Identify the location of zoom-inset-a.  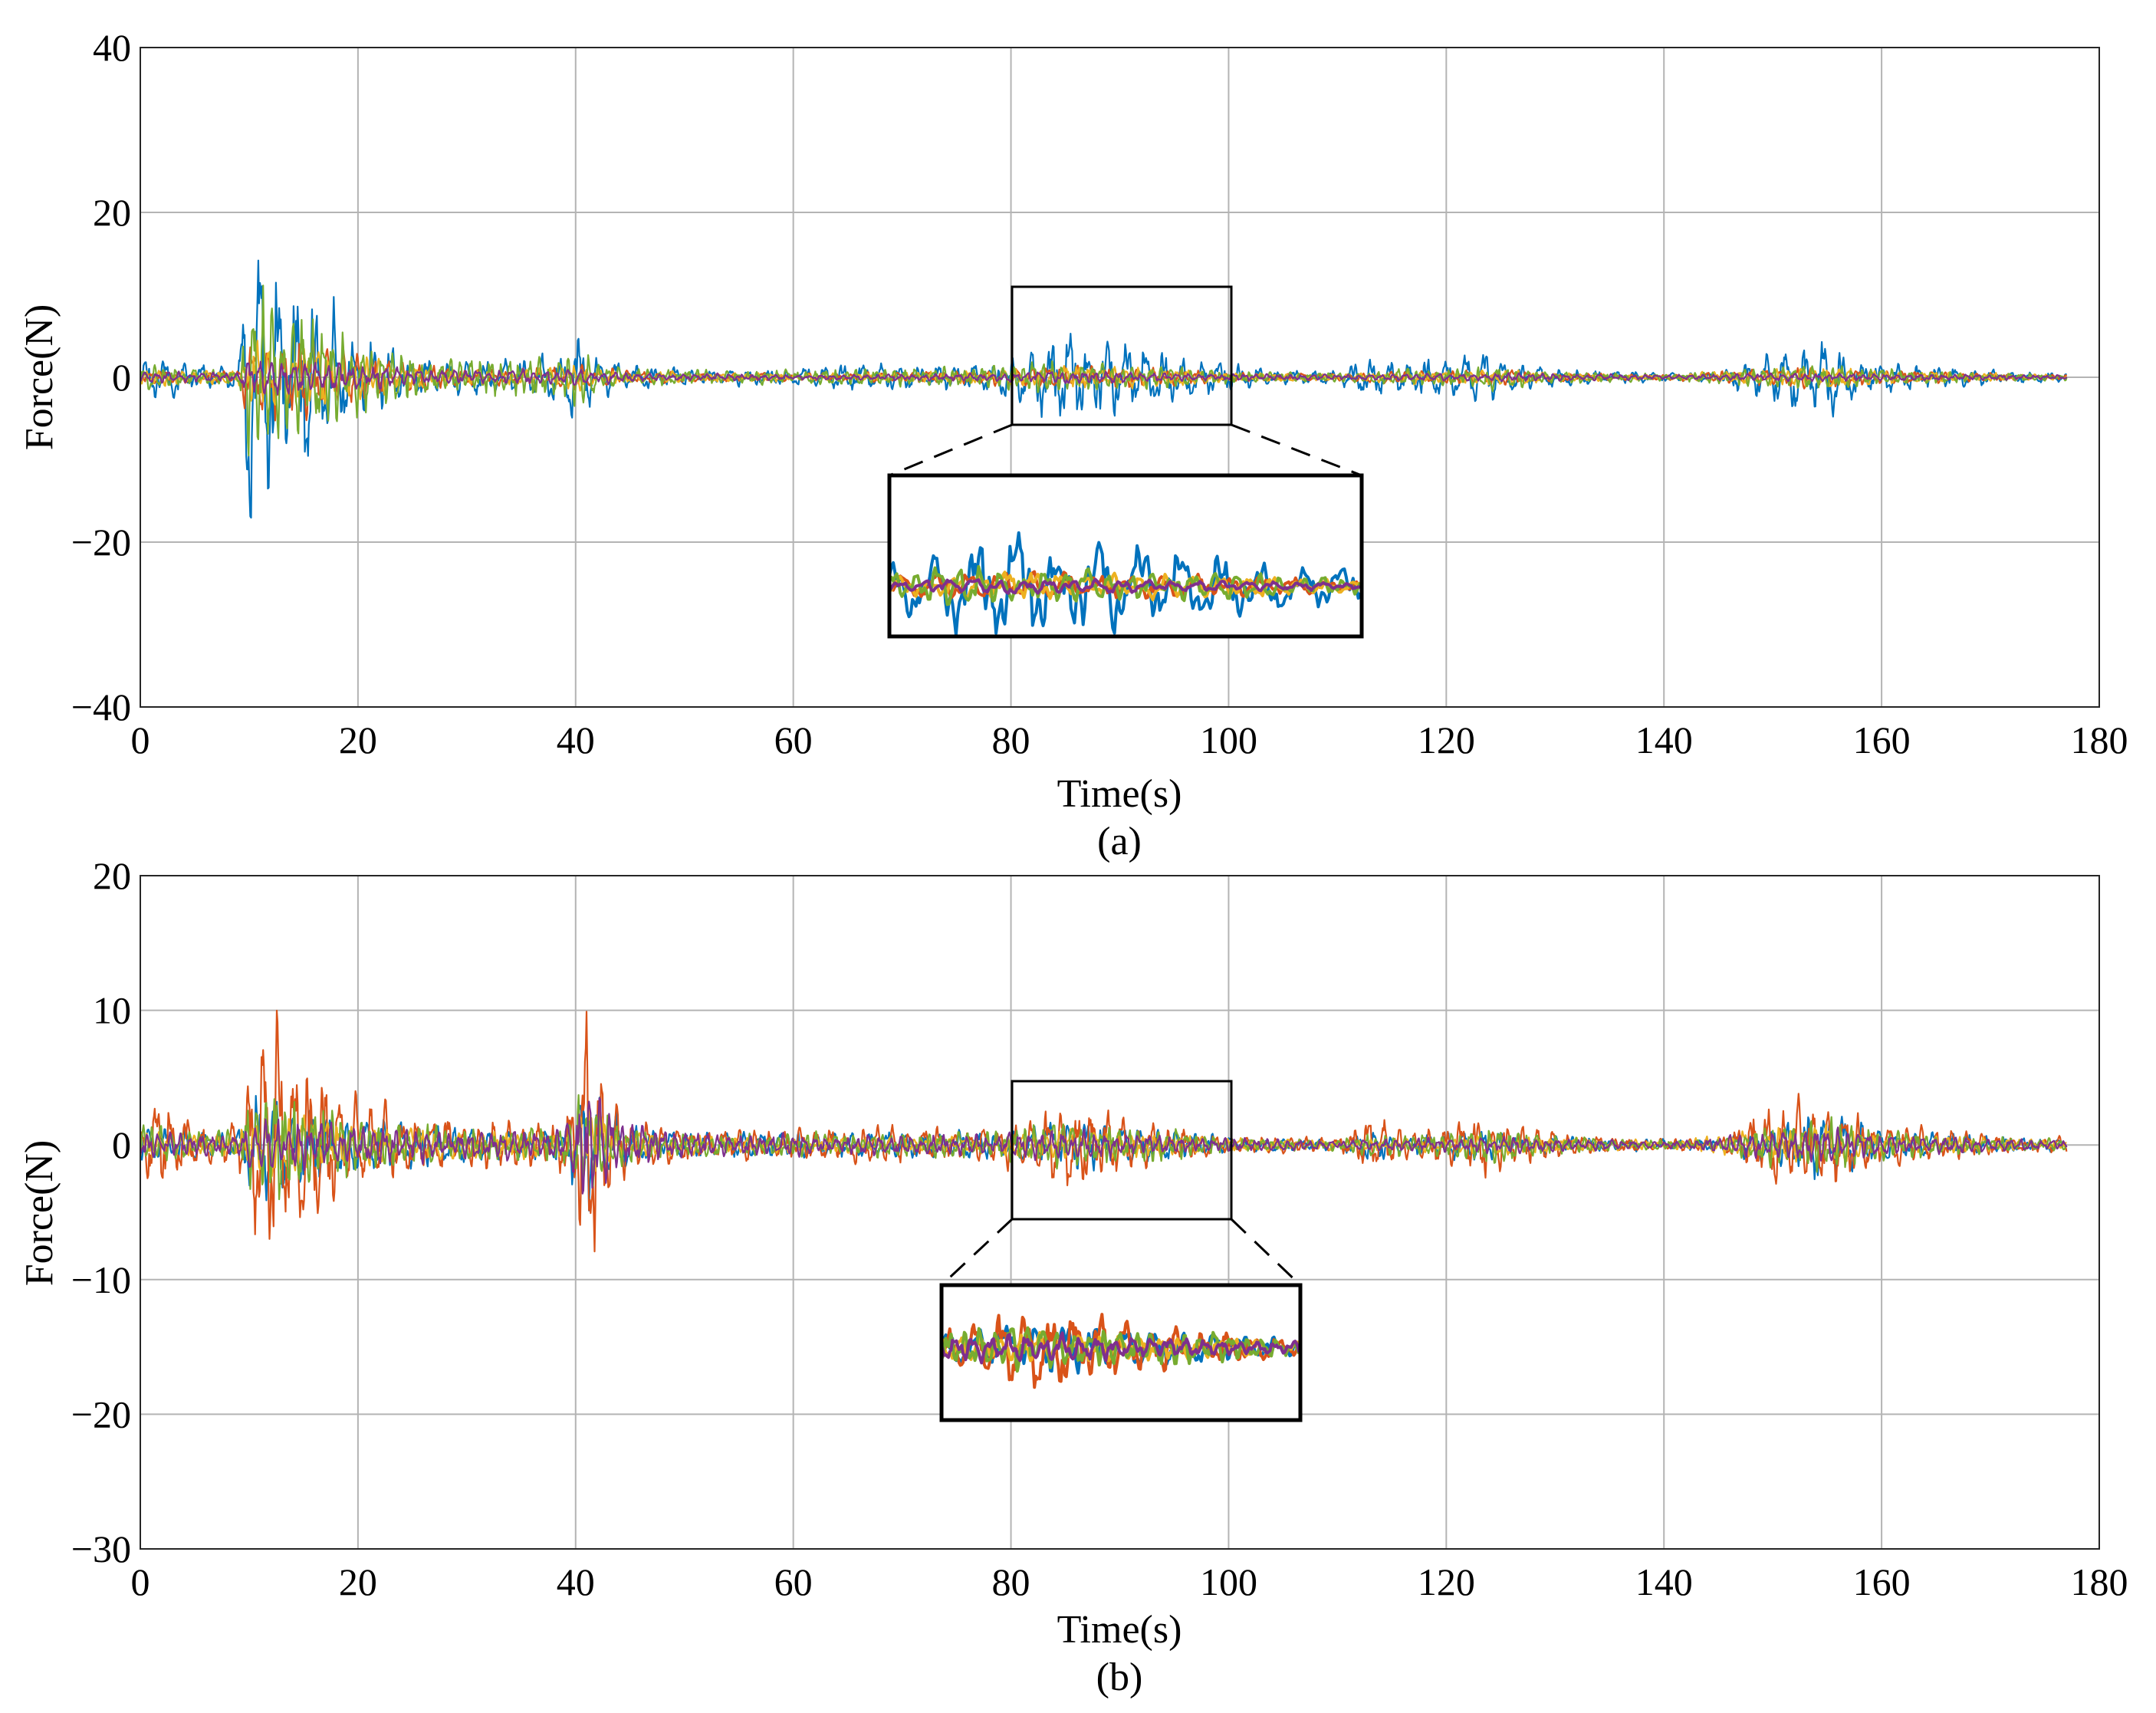
(1125, 583).